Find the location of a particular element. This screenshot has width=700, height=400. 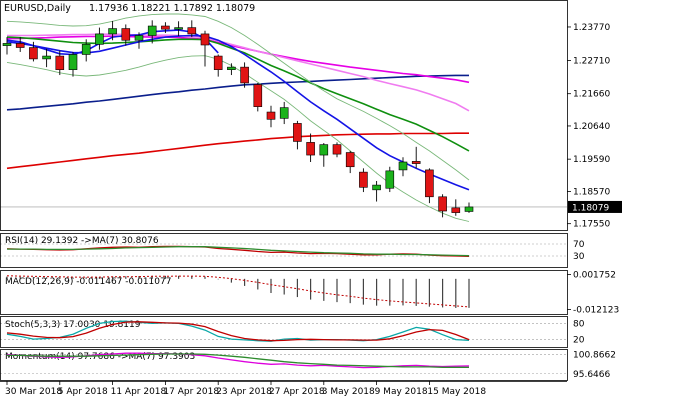

stoch-label: Stoch(5,3,3) 17.0030 19.8119 is located at coordinates (73, 325).